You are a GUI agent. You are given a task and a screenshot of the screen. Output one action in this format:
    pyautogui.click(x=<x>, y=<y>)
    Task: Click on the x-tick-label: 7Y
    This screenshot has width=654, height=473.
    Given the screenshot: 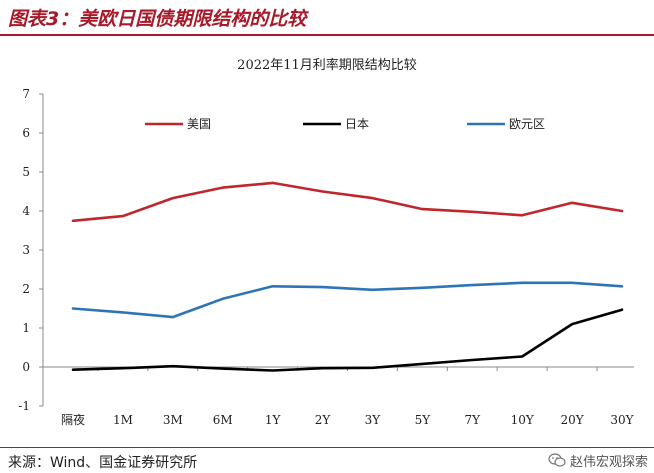 What is the action you would take?
    pyautogui.click(x=472, y=420)
    